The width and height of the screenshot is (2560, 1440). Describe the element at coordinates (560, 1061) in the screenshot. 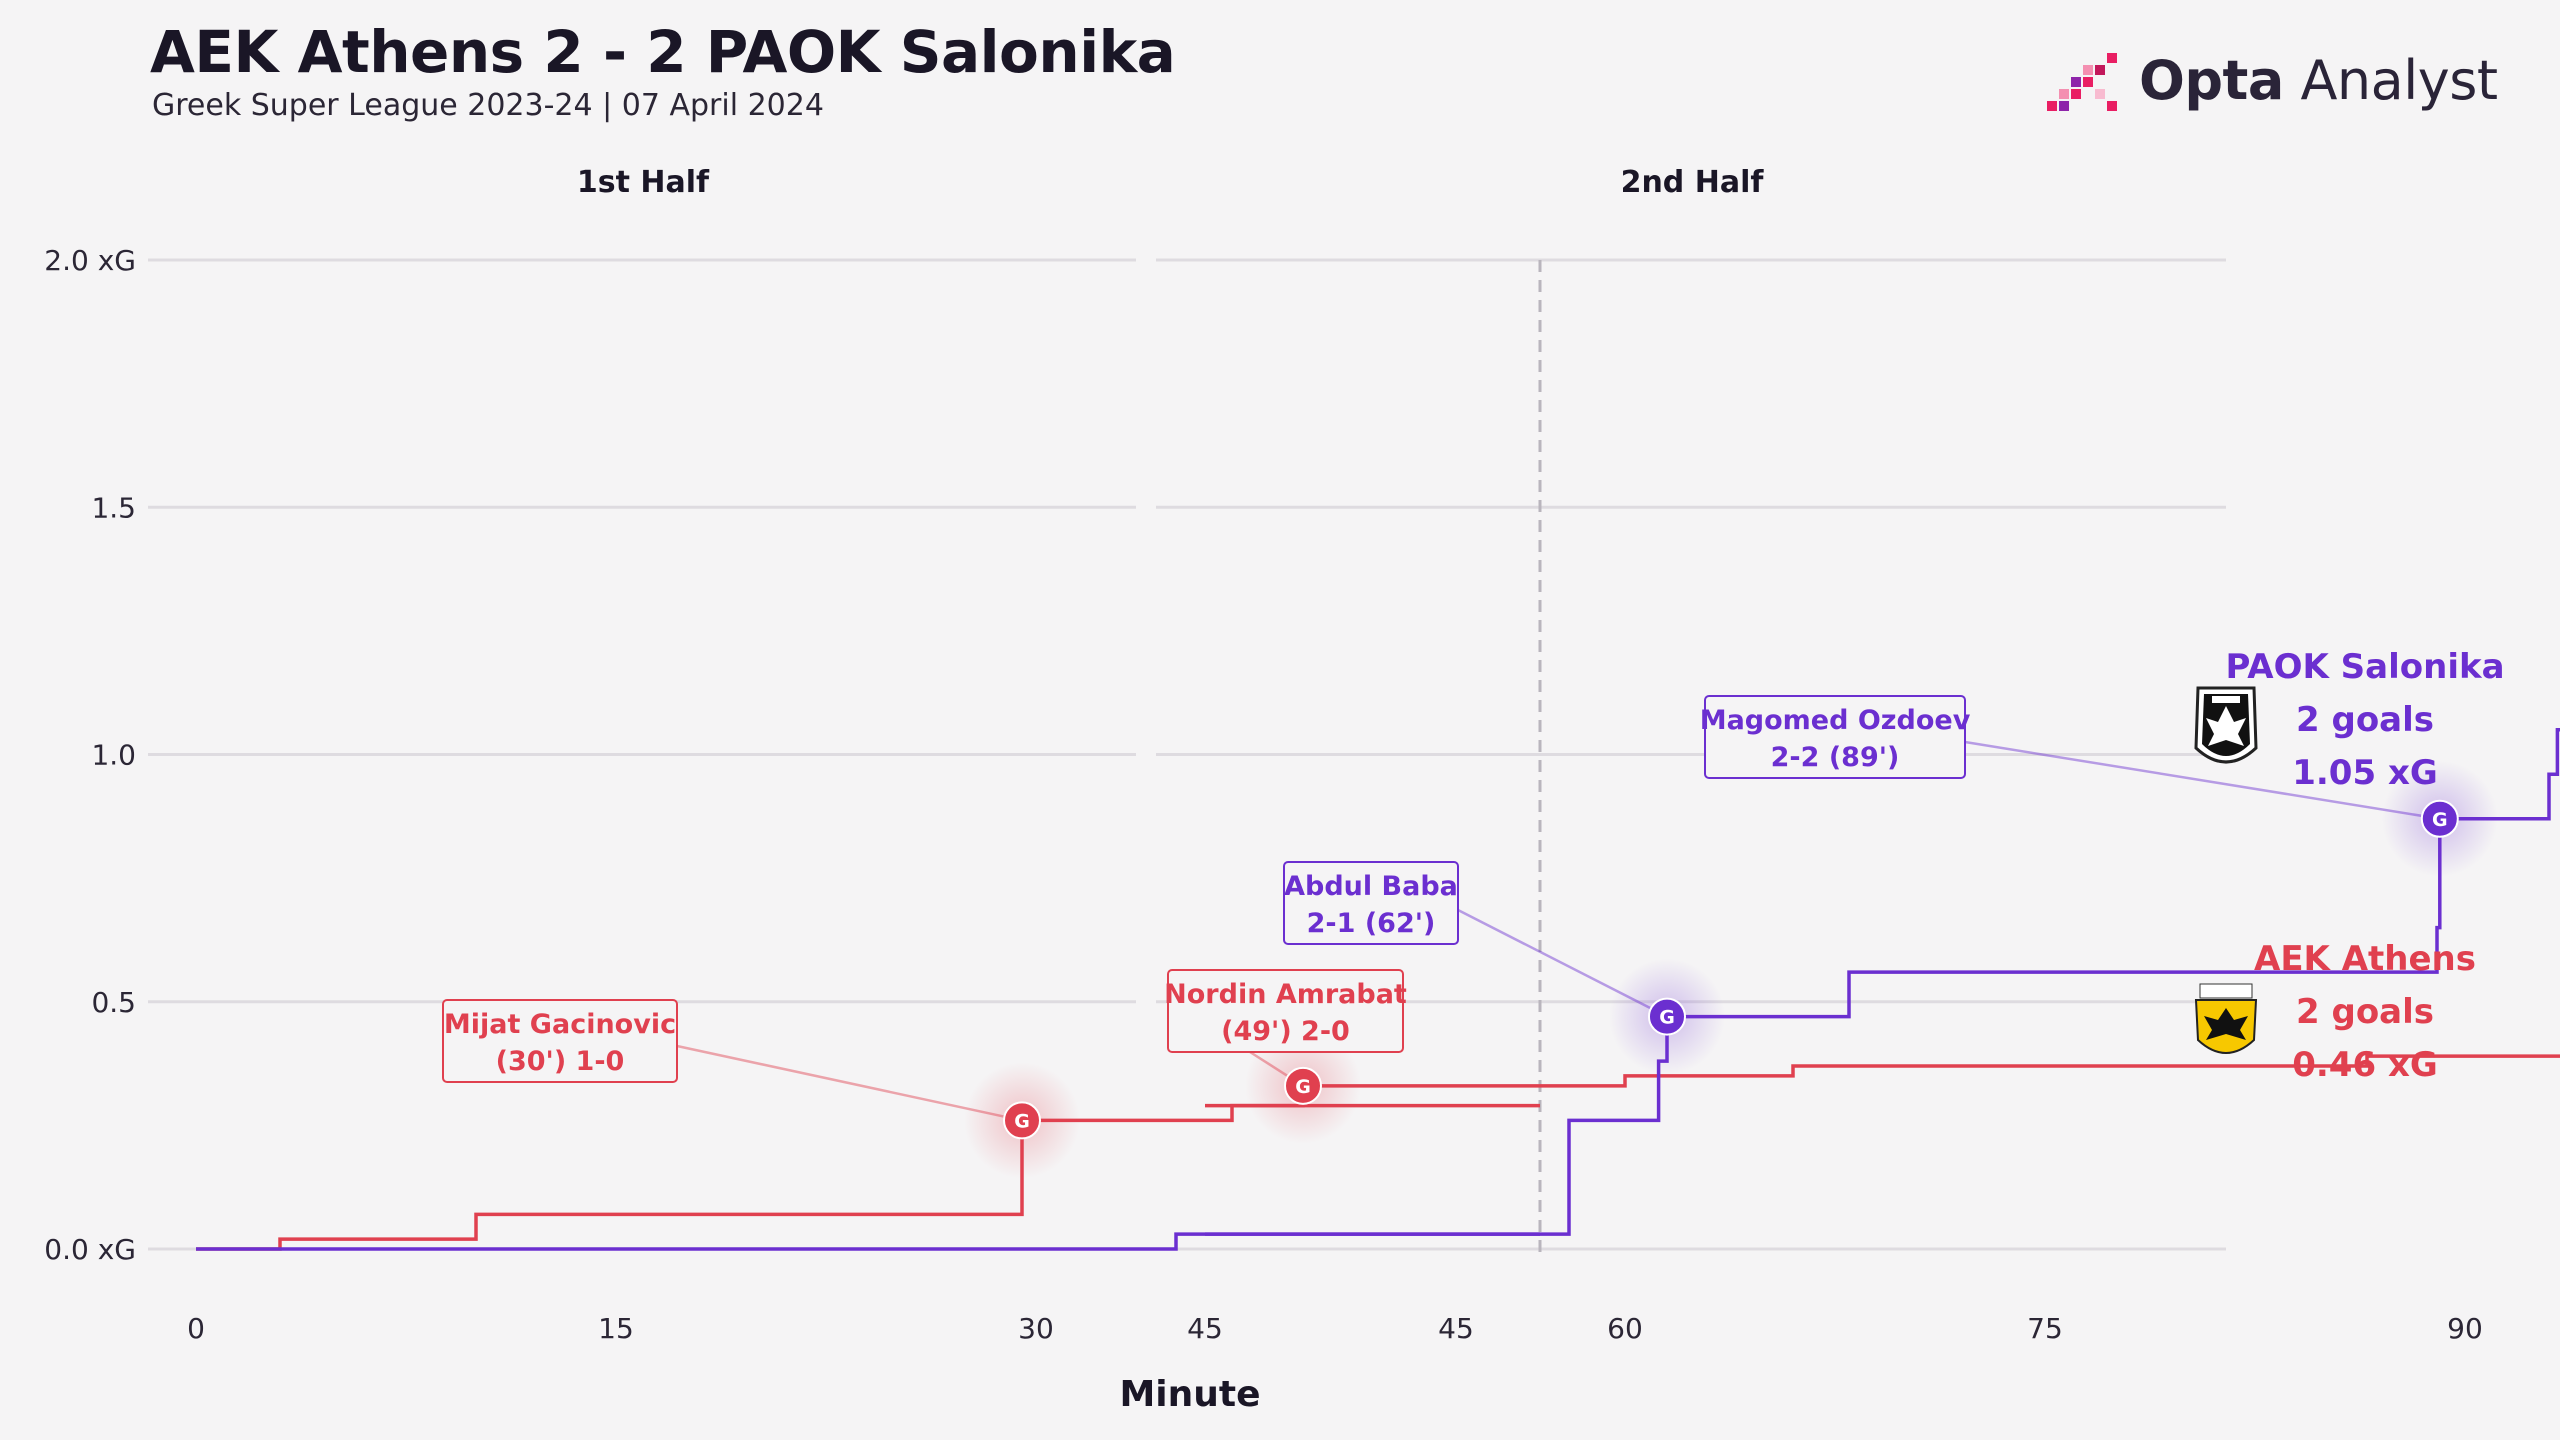

I see `annotation-text: (30') 1-0` at that location.